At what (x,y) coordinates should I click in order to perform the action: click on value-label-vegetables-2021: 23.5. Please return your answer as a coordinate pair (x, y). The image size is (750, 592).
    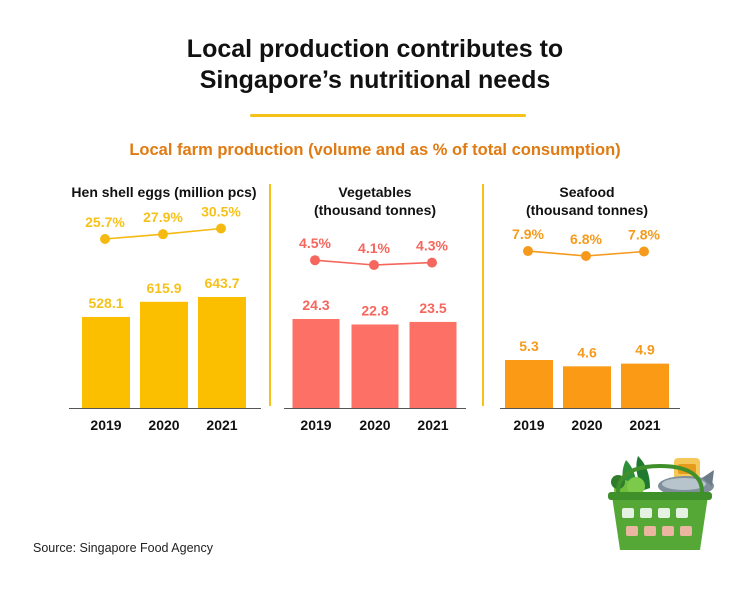
    Looking at the image, I should click on (432, 308).